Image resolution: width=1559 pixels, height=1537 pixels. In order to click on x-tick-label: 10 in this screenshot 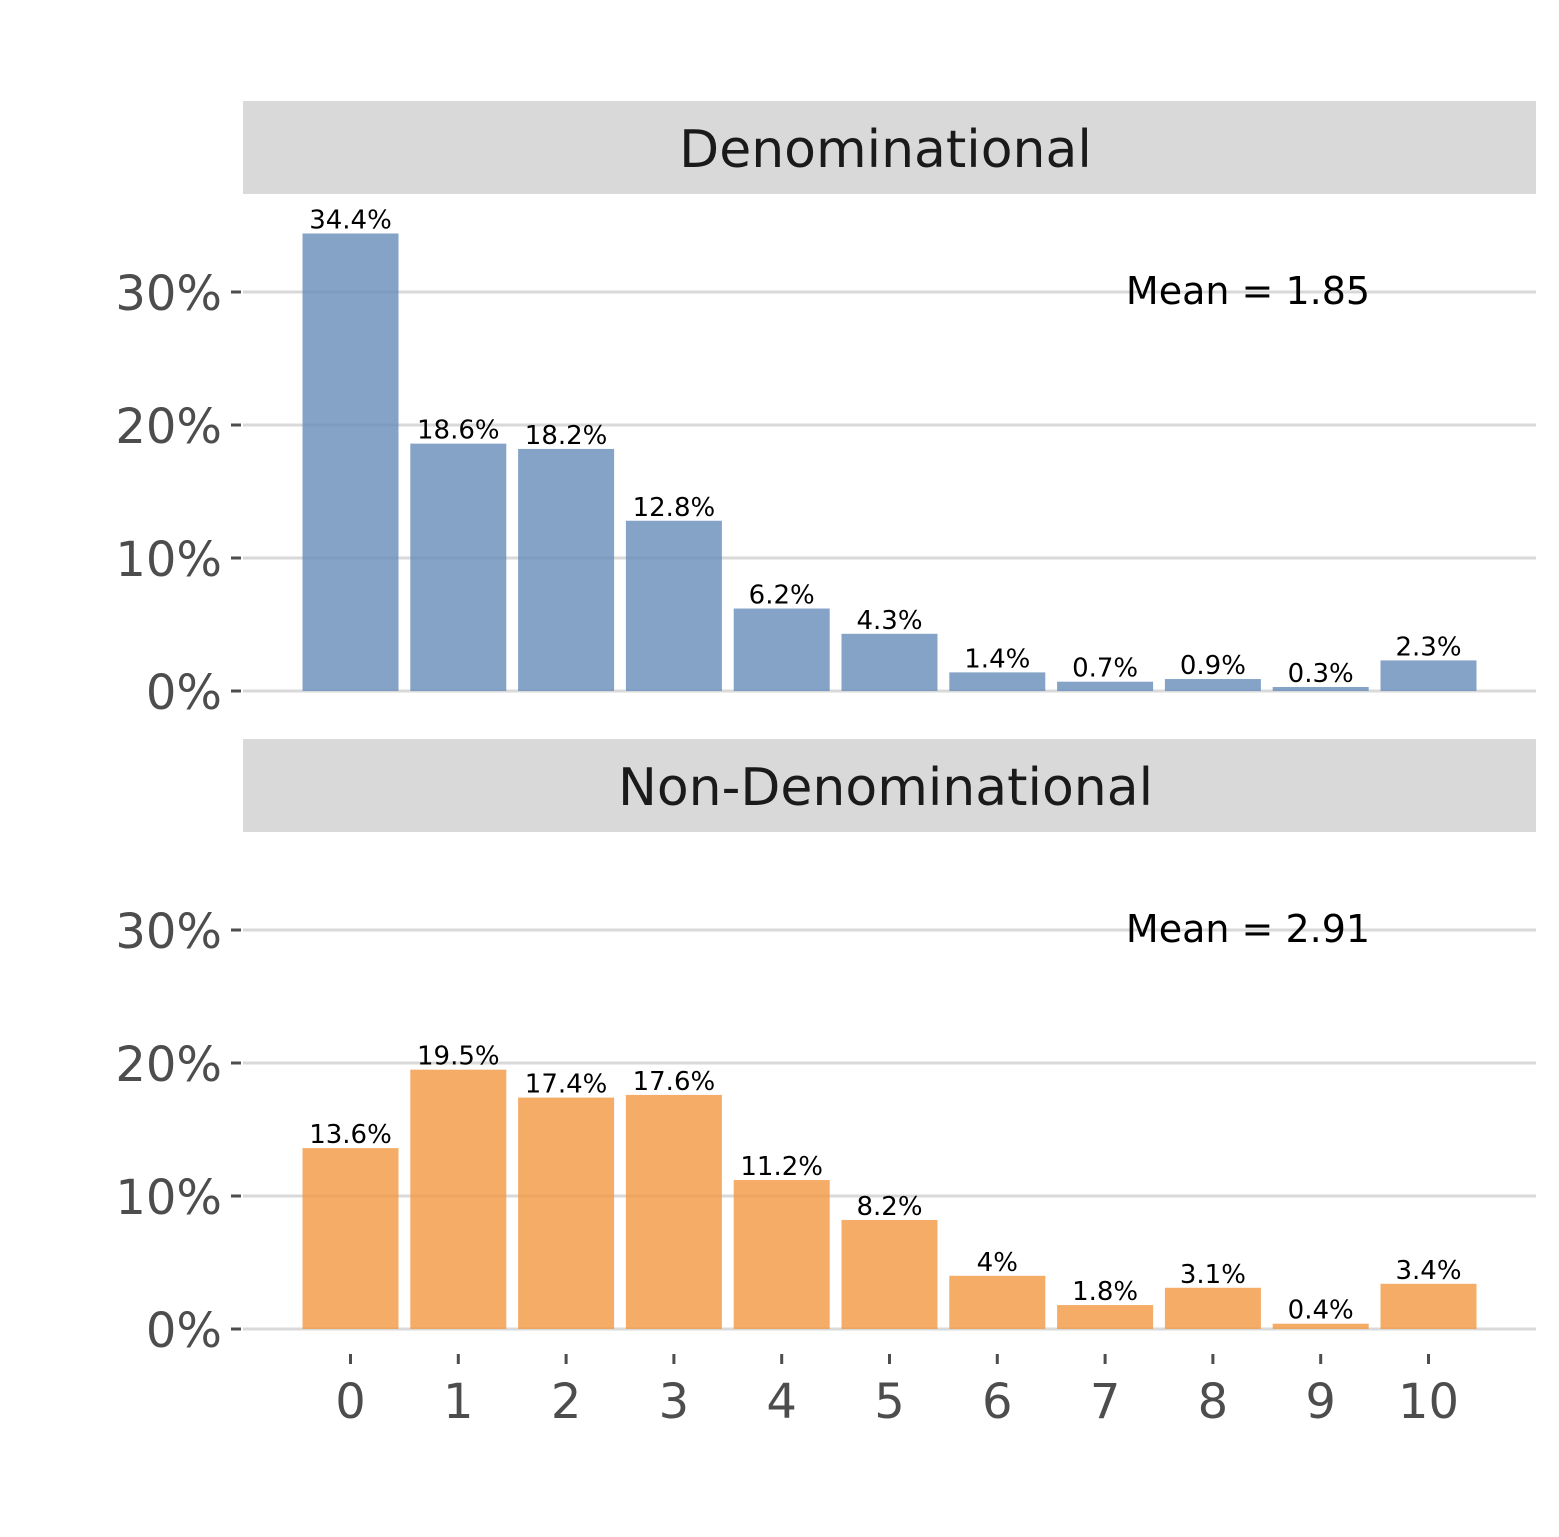, I will do `click(1428, 1402)`.